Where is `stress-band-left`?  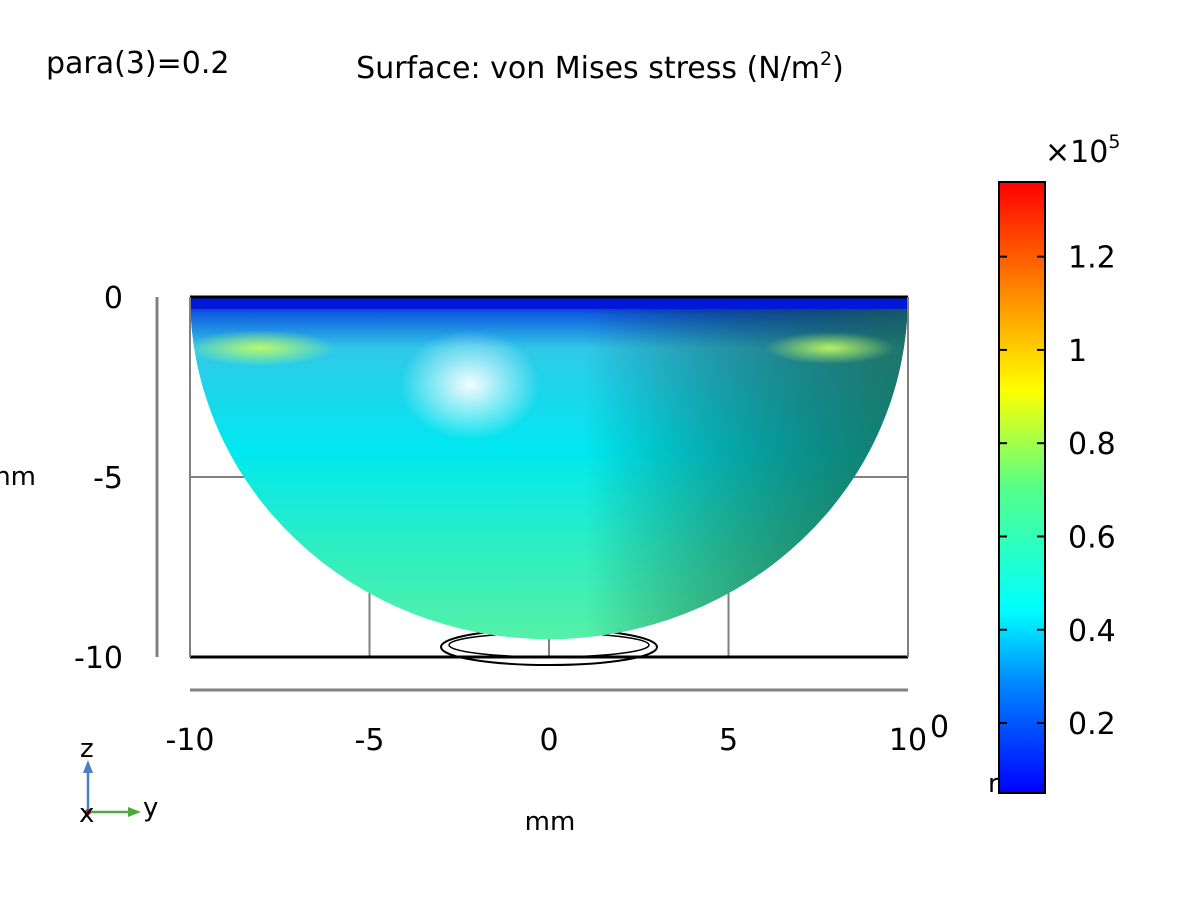 stress-band-left is located at coordinates (262, 348).